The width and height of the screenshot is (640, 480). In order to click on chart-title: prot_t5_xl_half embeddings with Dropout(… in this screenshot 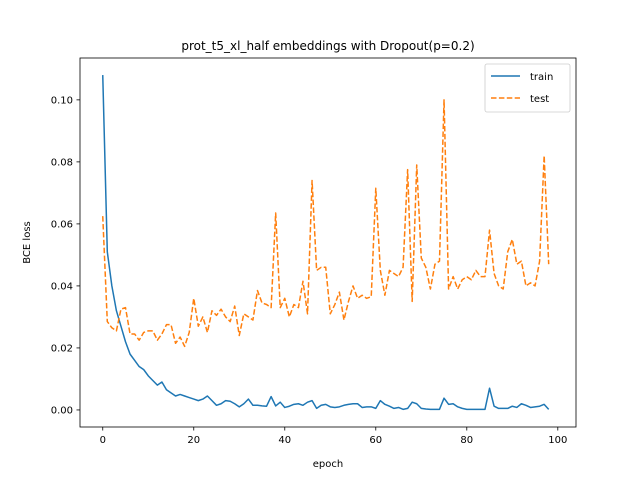, I will do `click(327, 46)`.